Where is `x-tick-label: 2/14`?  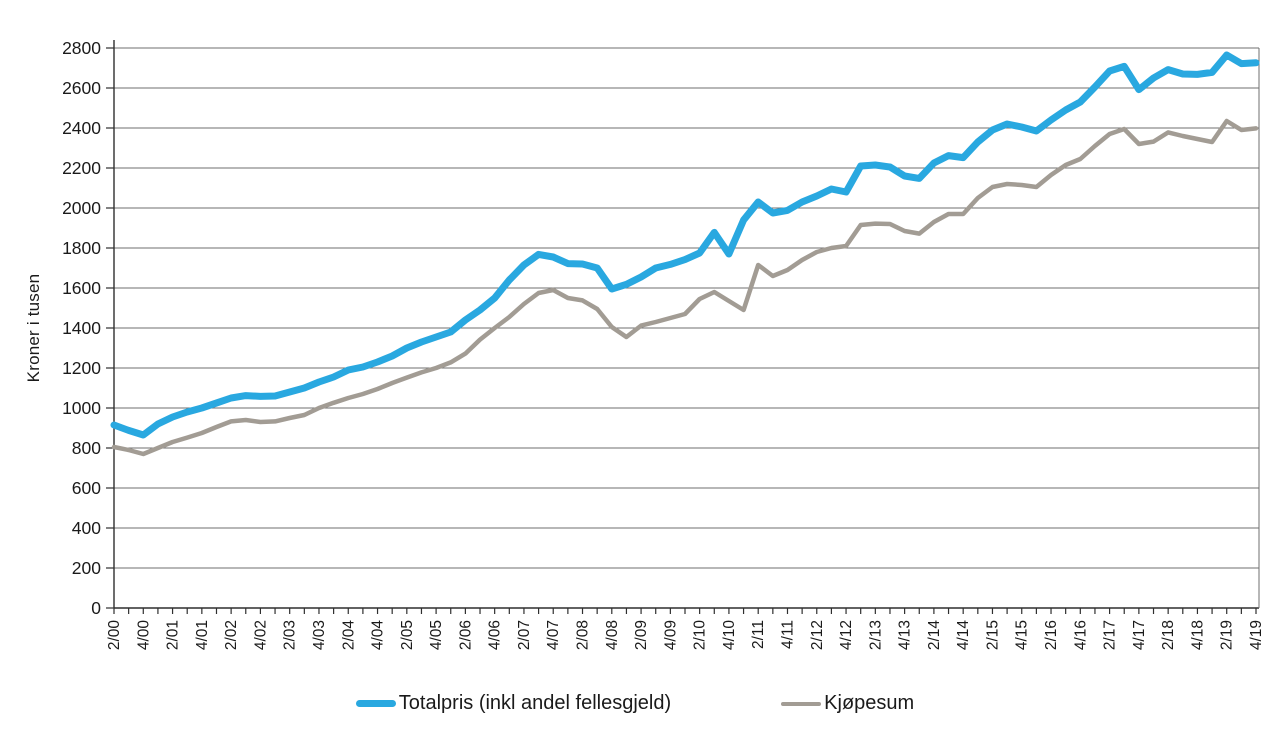 x-tick-label: 2/14 is located at coordinates (934, 635).